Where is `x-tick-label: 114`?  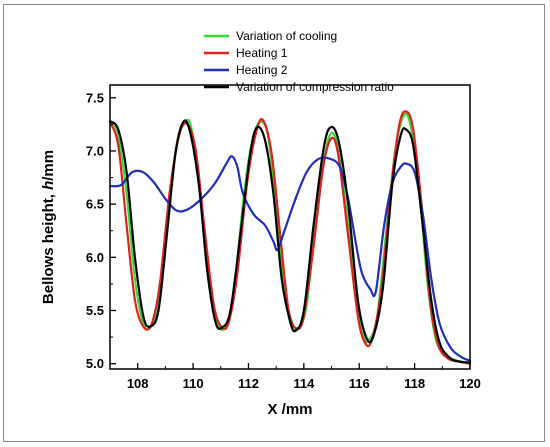 x-tick-label: 114 is located at coordinates (304, 383).